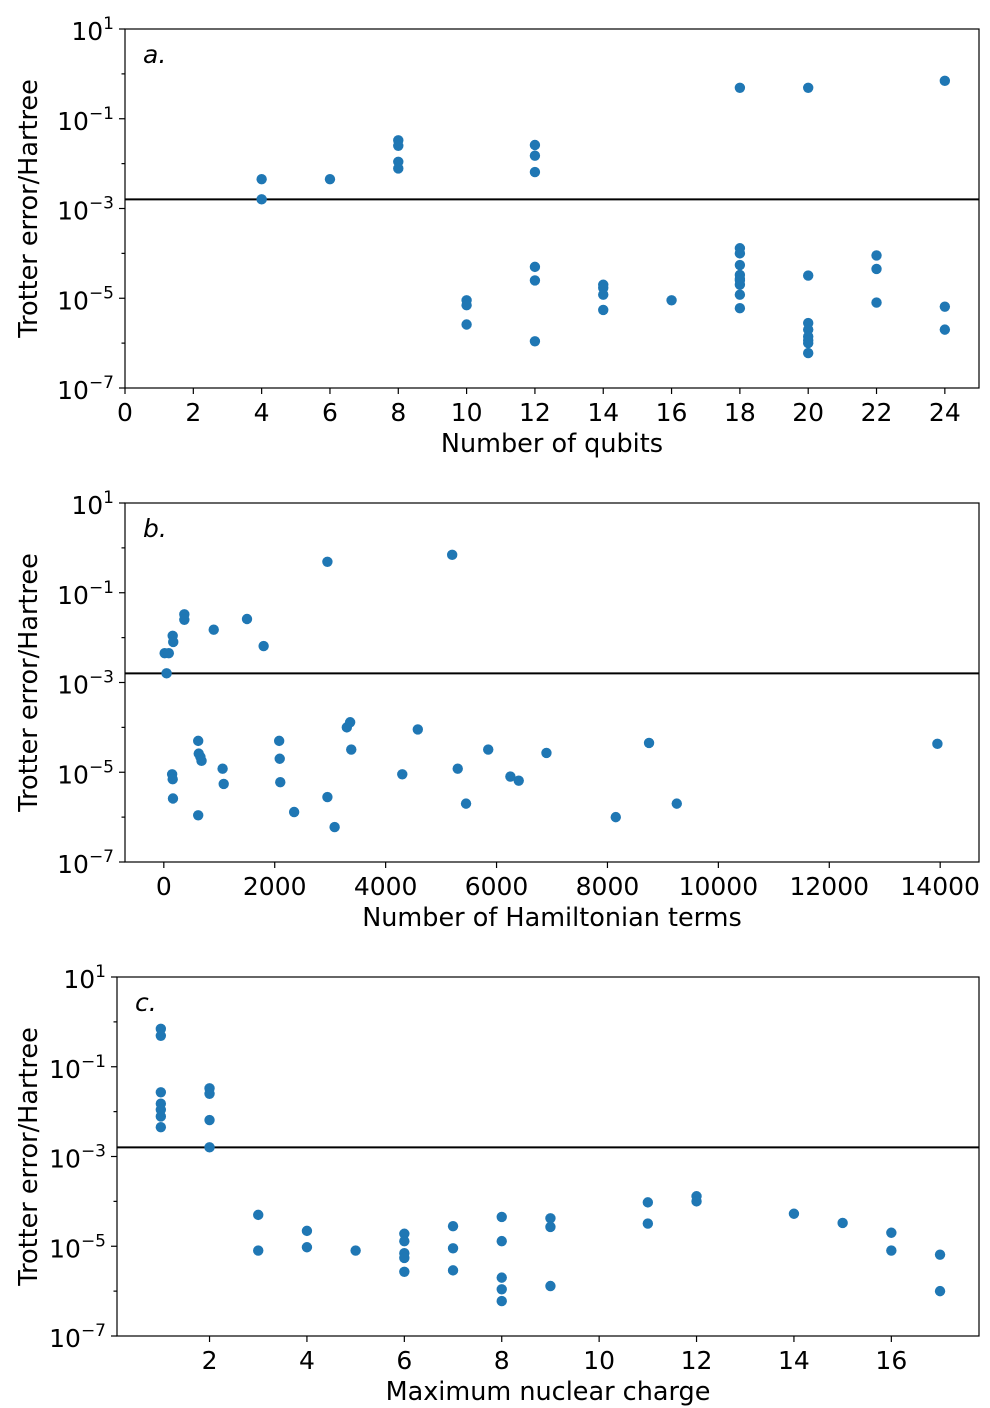 This screenshot has width=990, height=1408. I want to click on x-tick-label: 2, so click(210, 1360).